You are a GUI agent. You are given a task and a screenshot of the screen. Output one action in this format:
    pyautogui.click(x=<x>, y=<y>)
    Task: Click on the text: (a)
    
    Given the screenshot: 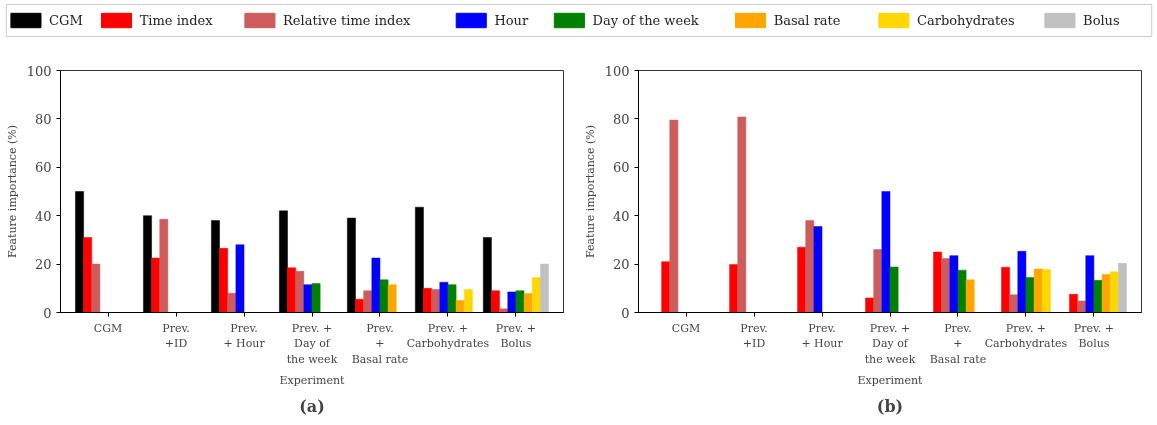 What is the action you would take?
    pyautogui.click(x=312, y=406)
    